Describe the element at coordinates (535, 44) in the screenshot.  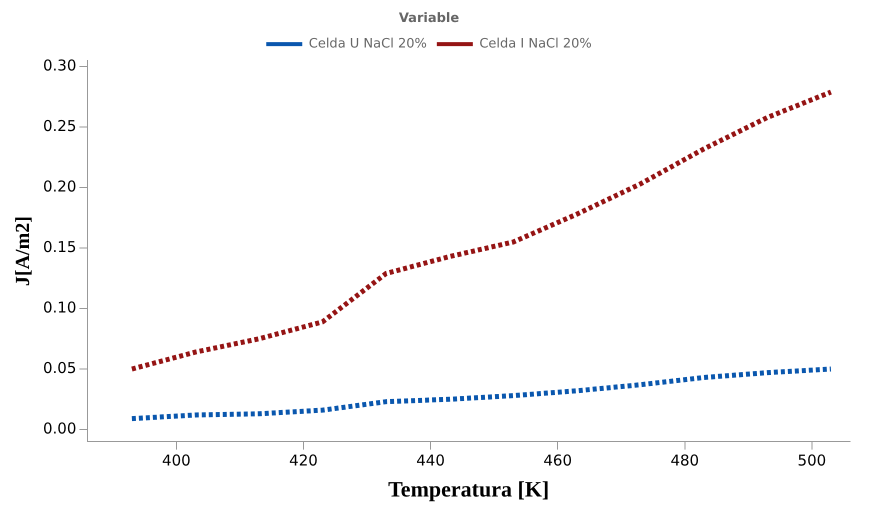
I see `legend-label: Celda I NaCl 20%` at that location.